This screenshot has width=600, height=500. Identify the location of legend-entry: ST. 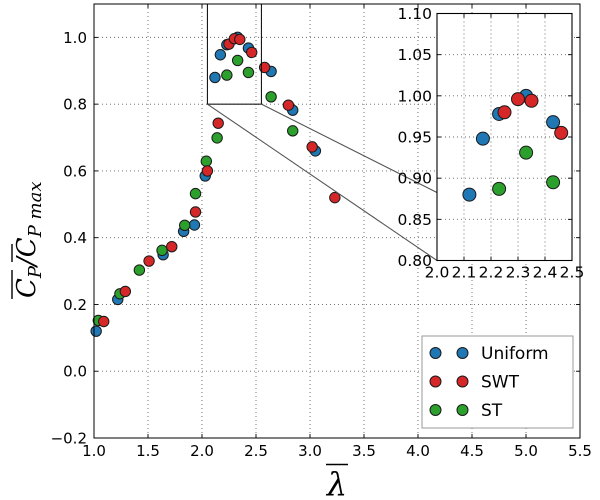
(466, 411).